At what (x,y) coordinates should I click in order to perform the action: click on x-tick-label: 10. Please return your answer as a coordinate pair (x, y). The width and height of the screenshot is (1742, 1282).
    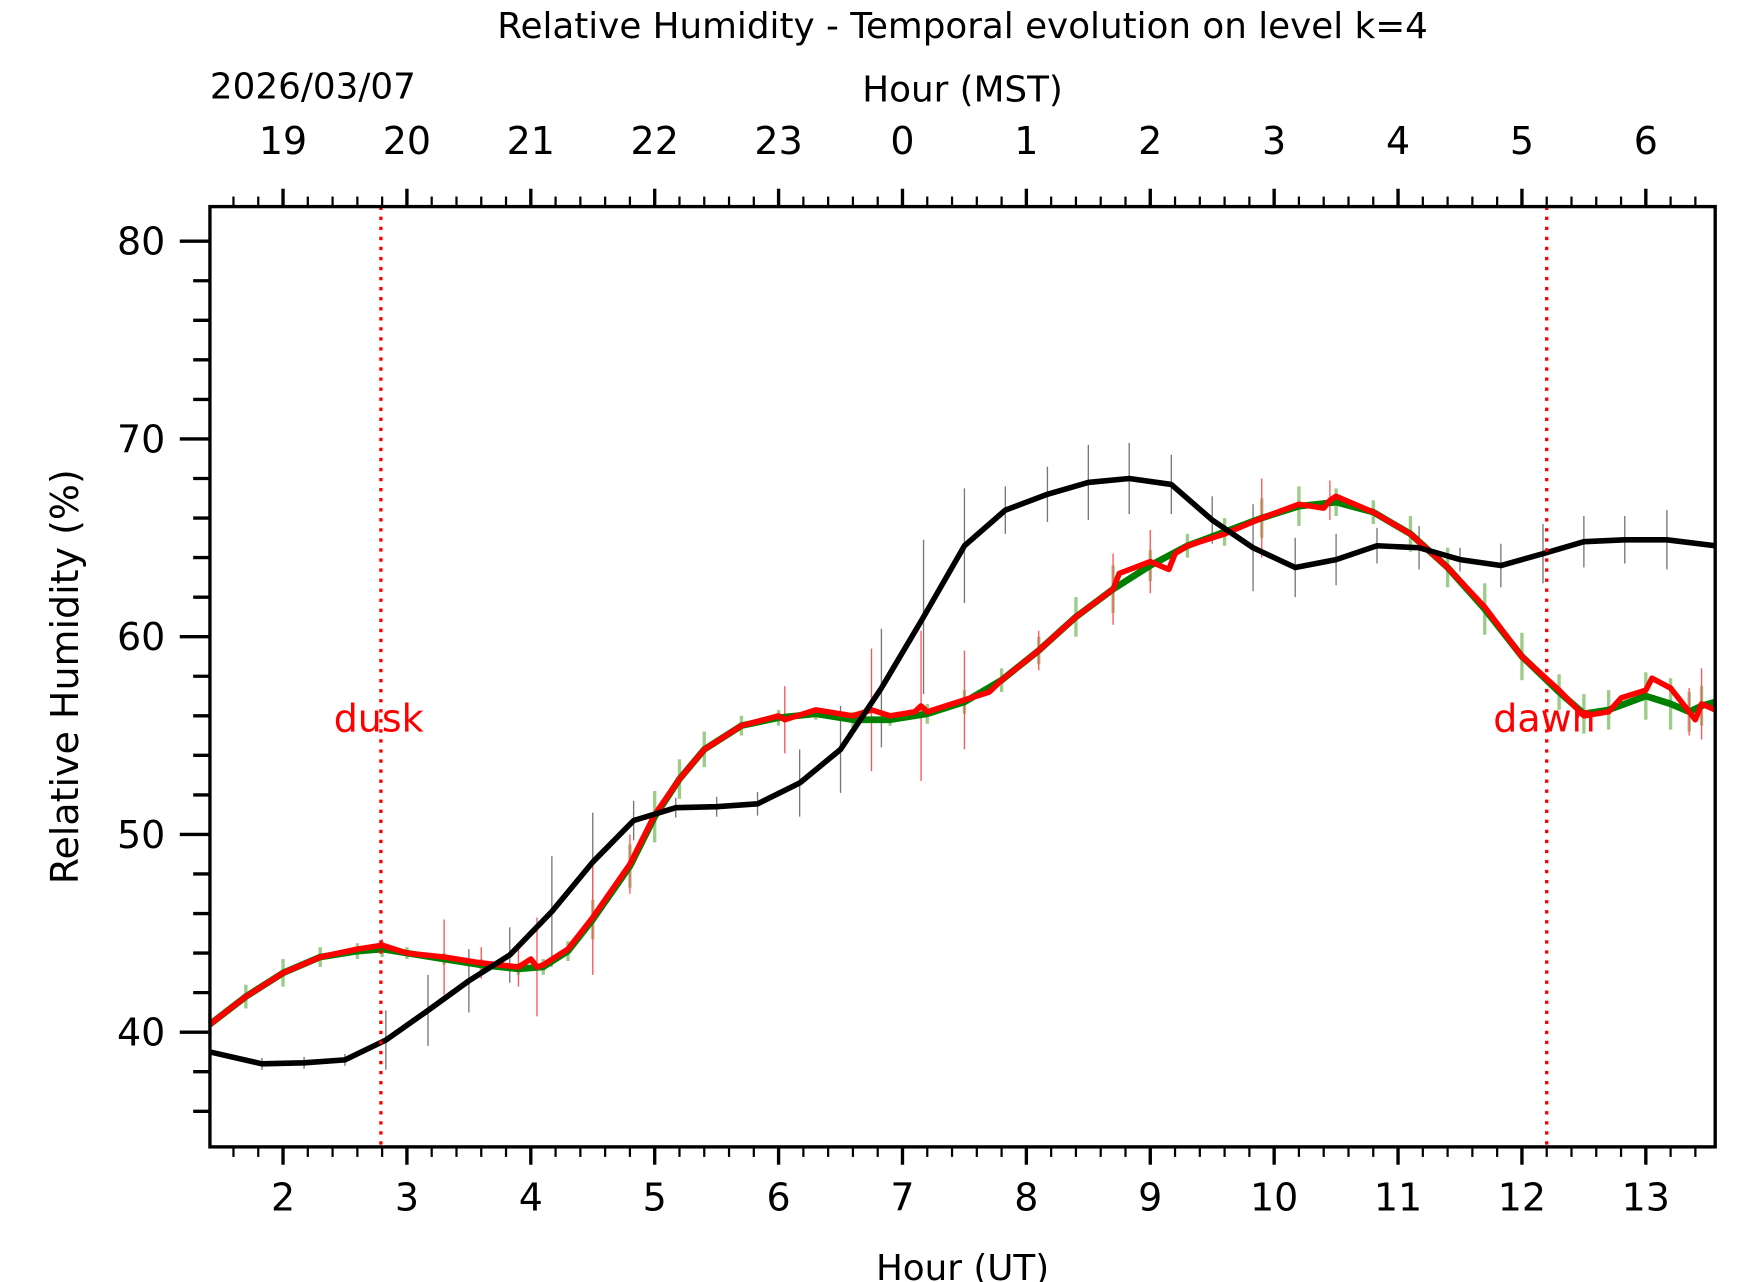
    Looking at the image, I should click on (1274, 1198).